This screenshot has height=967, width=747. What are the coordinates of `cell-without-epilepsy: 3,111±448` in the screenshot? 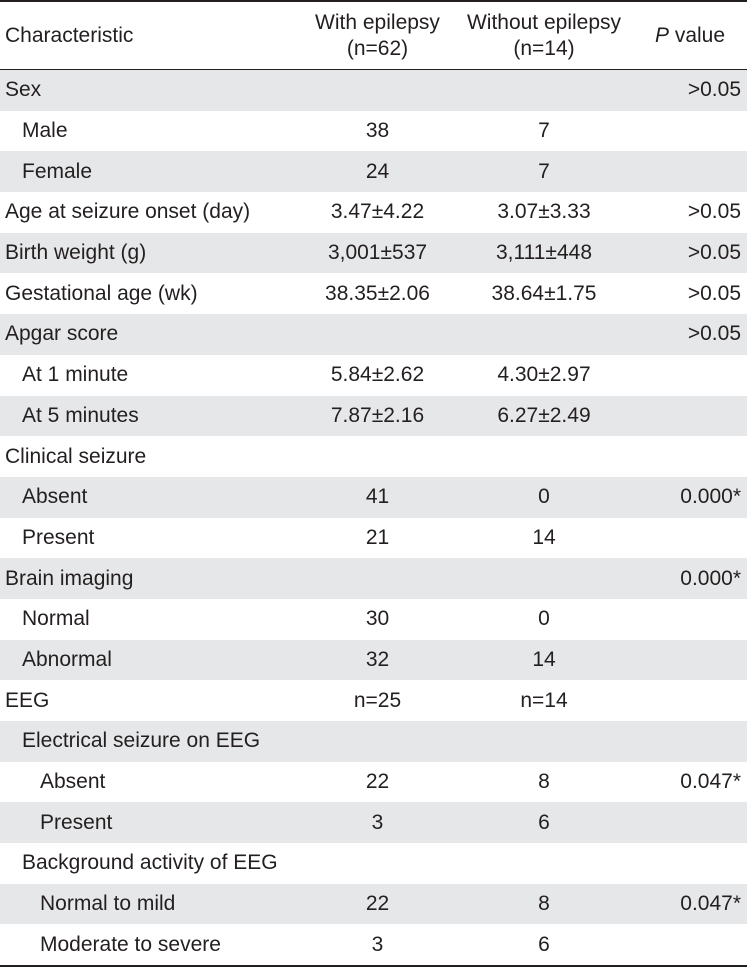 It's located at (544, 253).